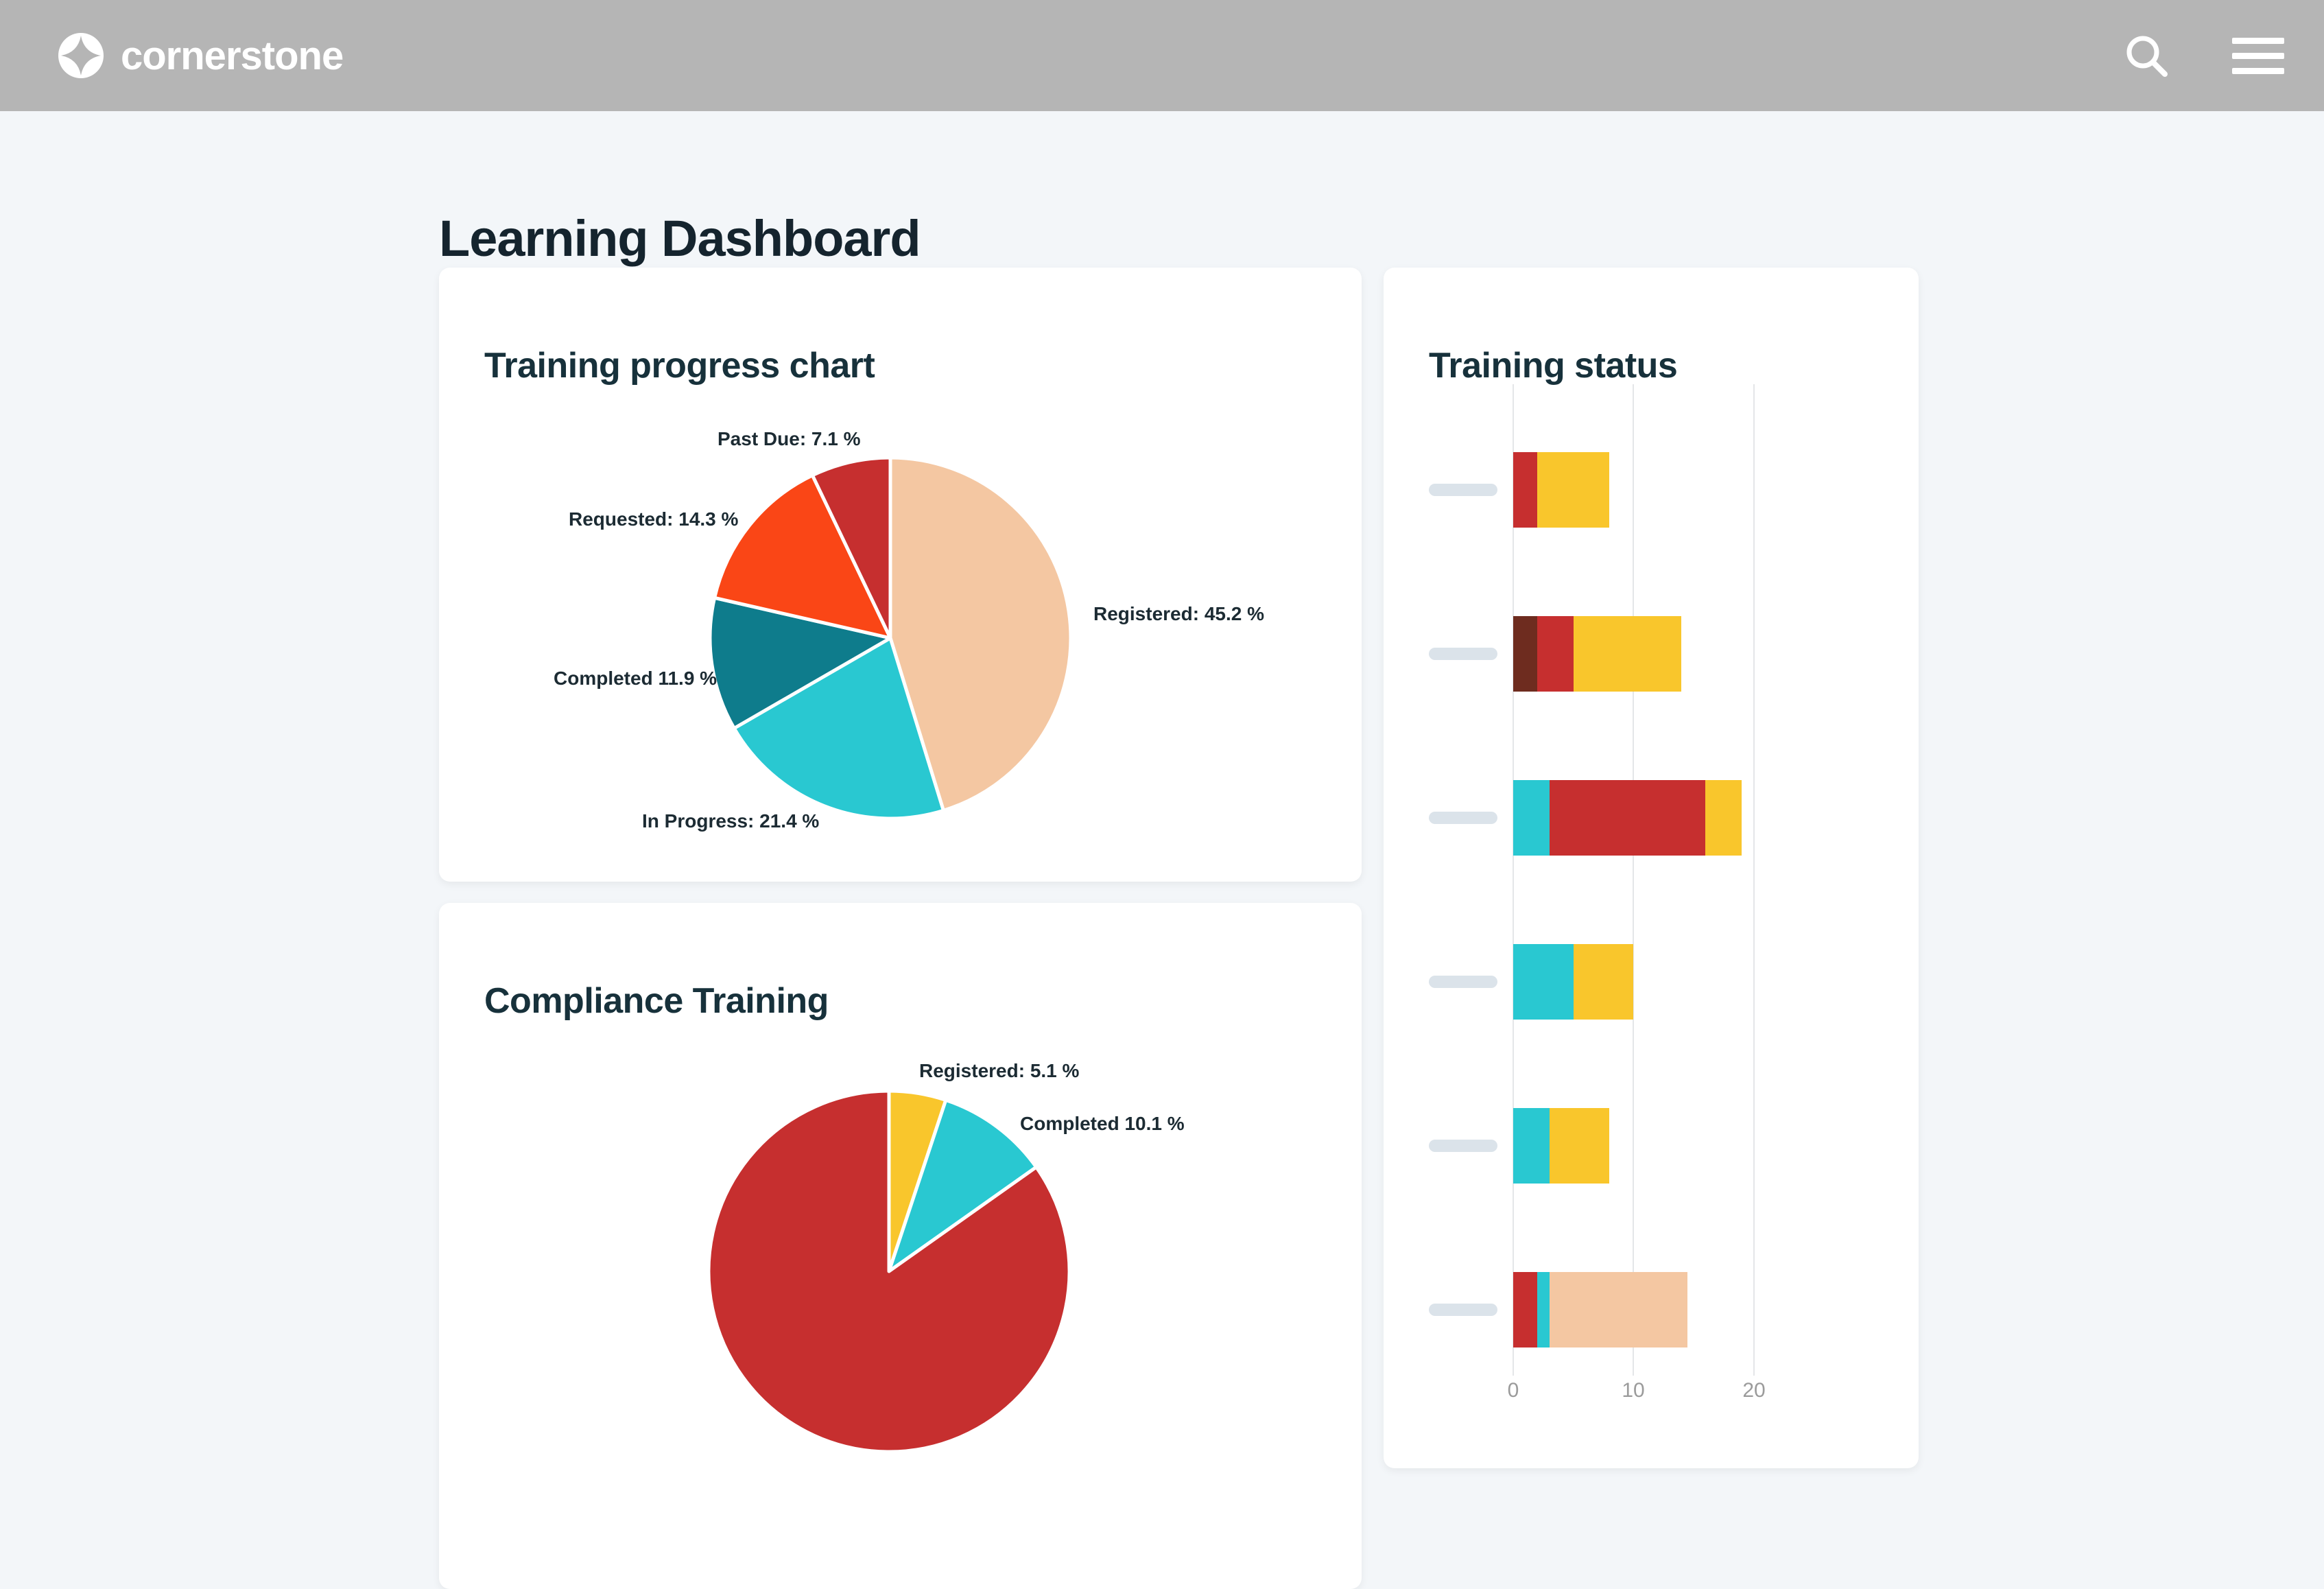 The image size is (2324, 1589). Describe the element at coordinates (802, 556) in the screenshot. I see `pie-slice-requested` at that location.